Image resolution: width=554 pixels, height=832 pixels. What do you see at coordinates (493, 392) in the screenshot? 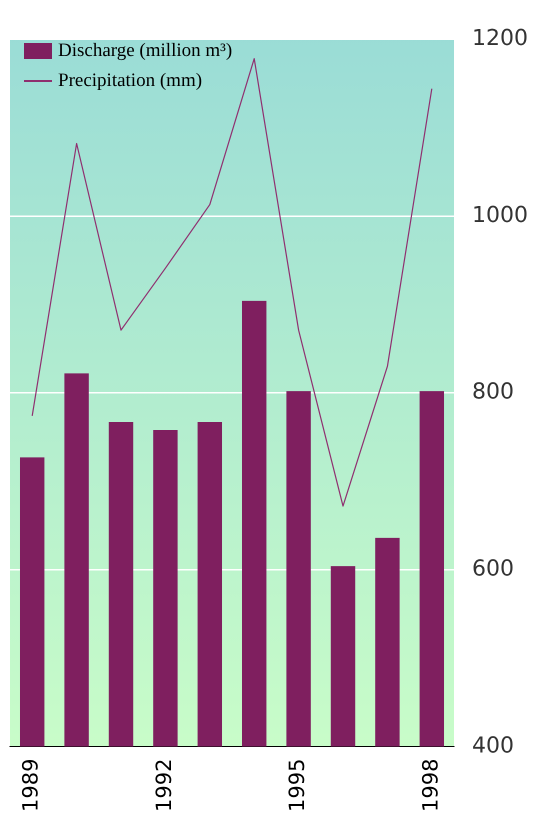
I see `y-tick-label: 800` at bounding box center [493, 392].